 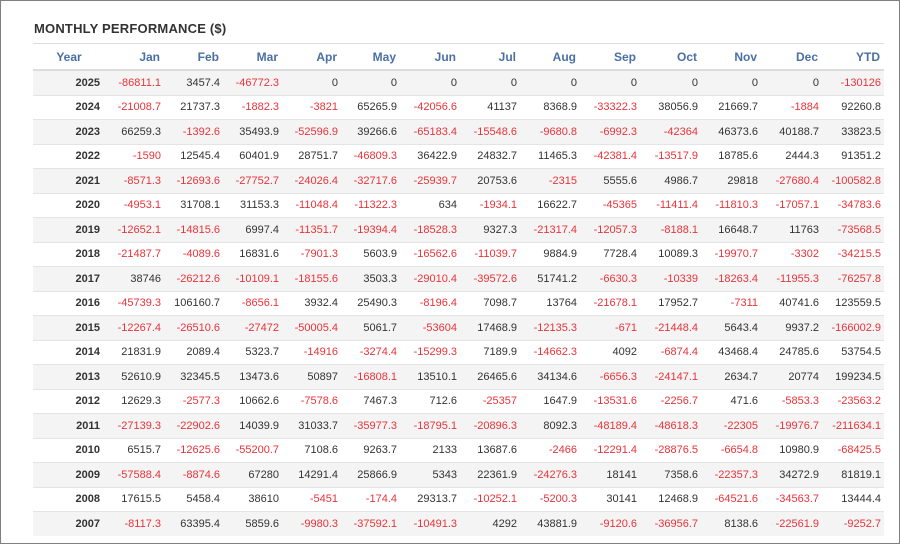 I want to click on month-value-cell: -6656.3, so click(x=610, y=376).